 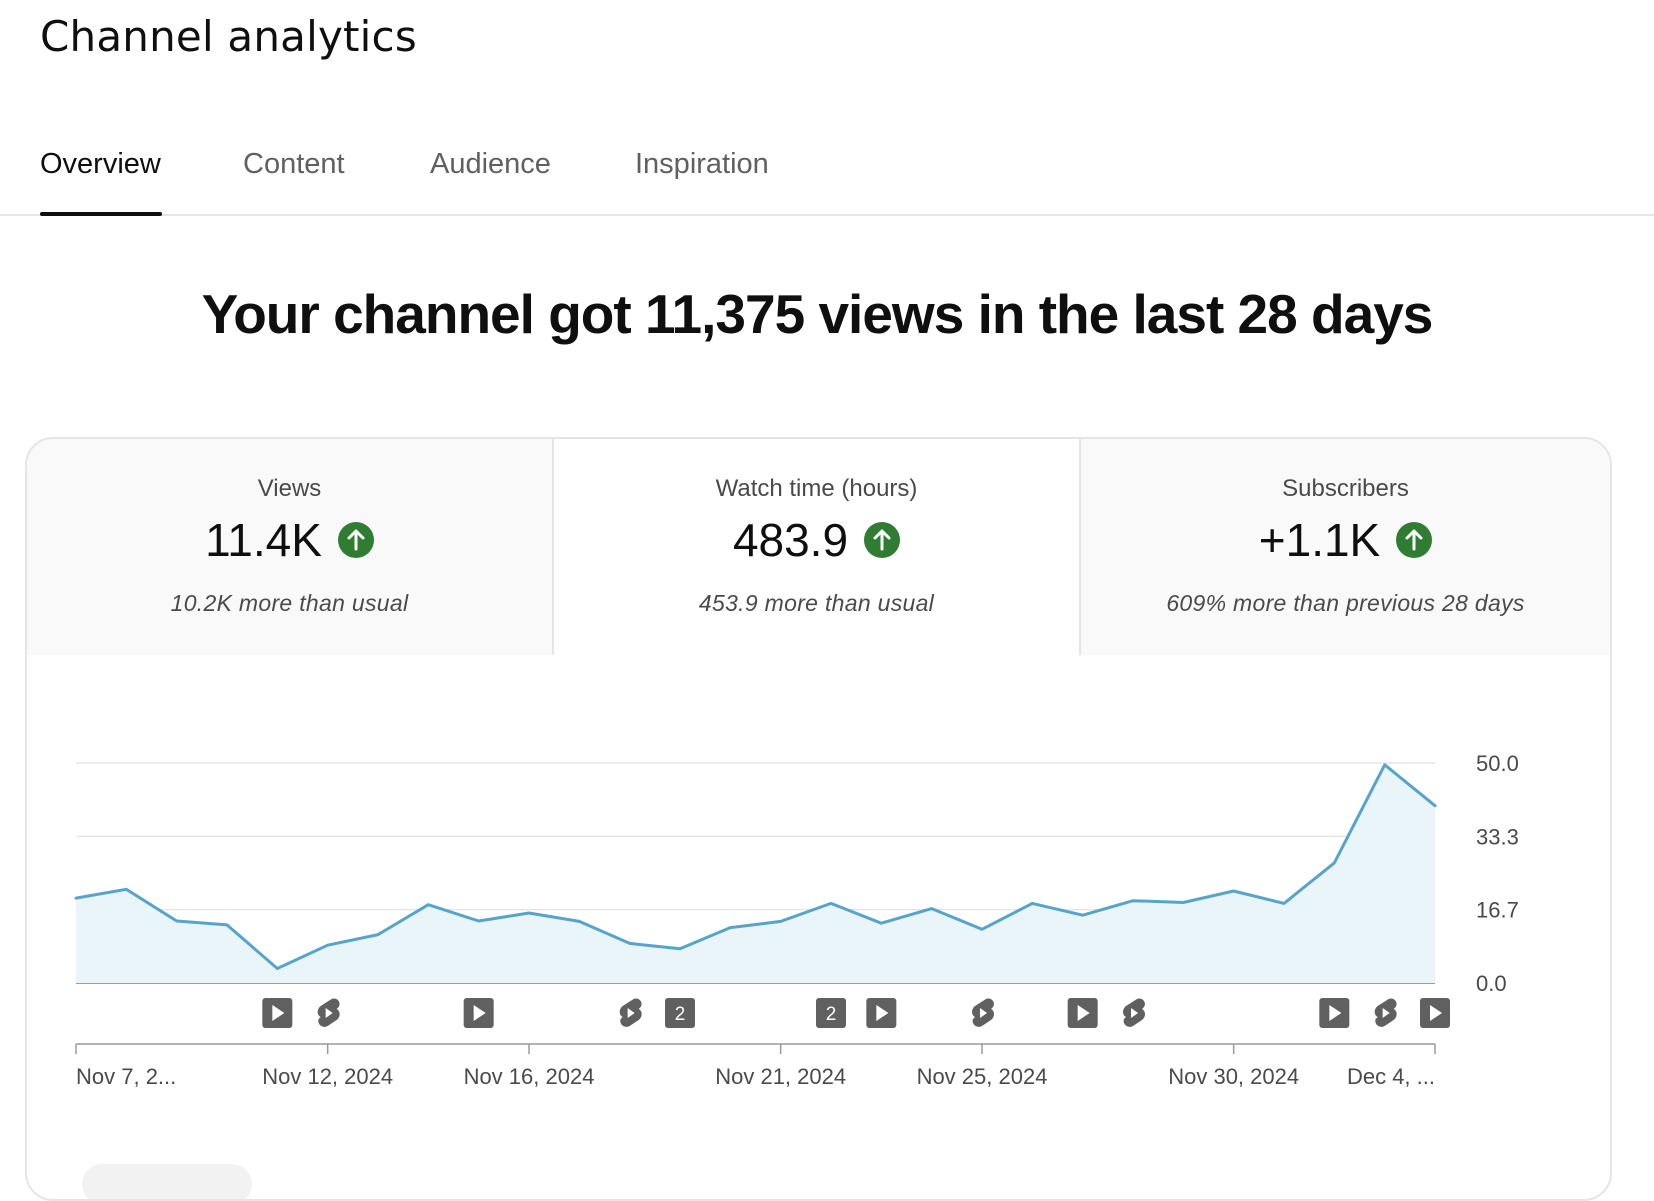 I want to click on x-tick-label: Nov 12, 2024, so click(x=327, y=1076).